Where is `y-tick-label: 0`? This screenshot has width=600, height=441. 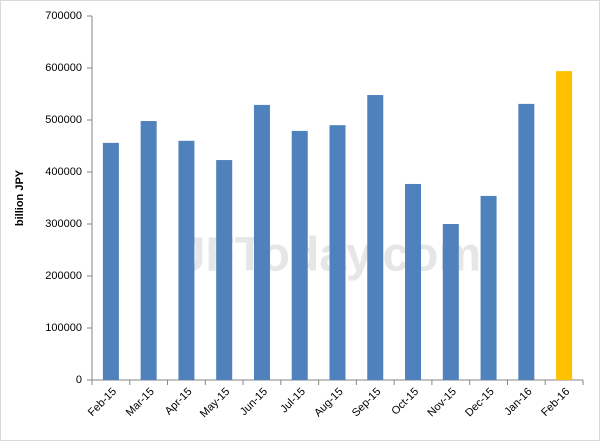
y-tick-label: 0 is located at coordinates (79, 380).